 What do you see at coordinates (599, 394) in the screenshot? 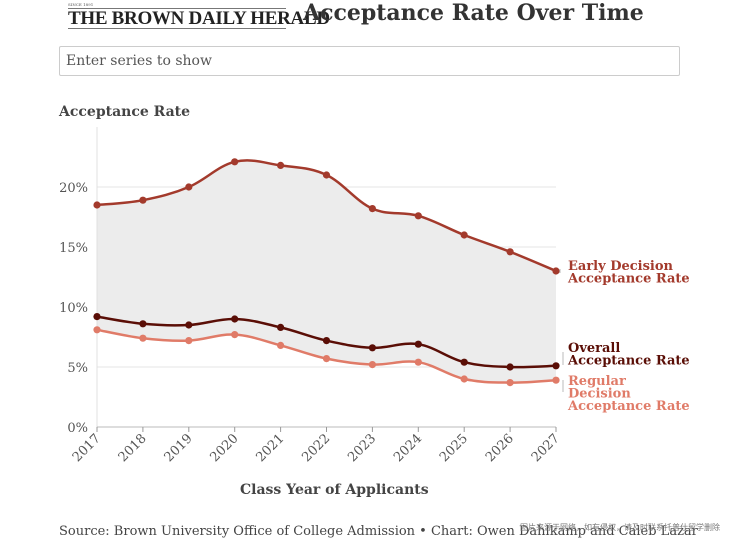
I see `series-label-2: Decision` at bounding box center [599, 394].